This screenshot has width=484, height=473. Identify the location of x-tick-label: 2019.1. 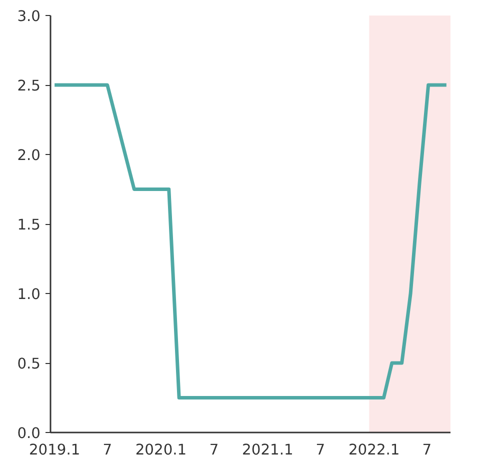
(54, 450).